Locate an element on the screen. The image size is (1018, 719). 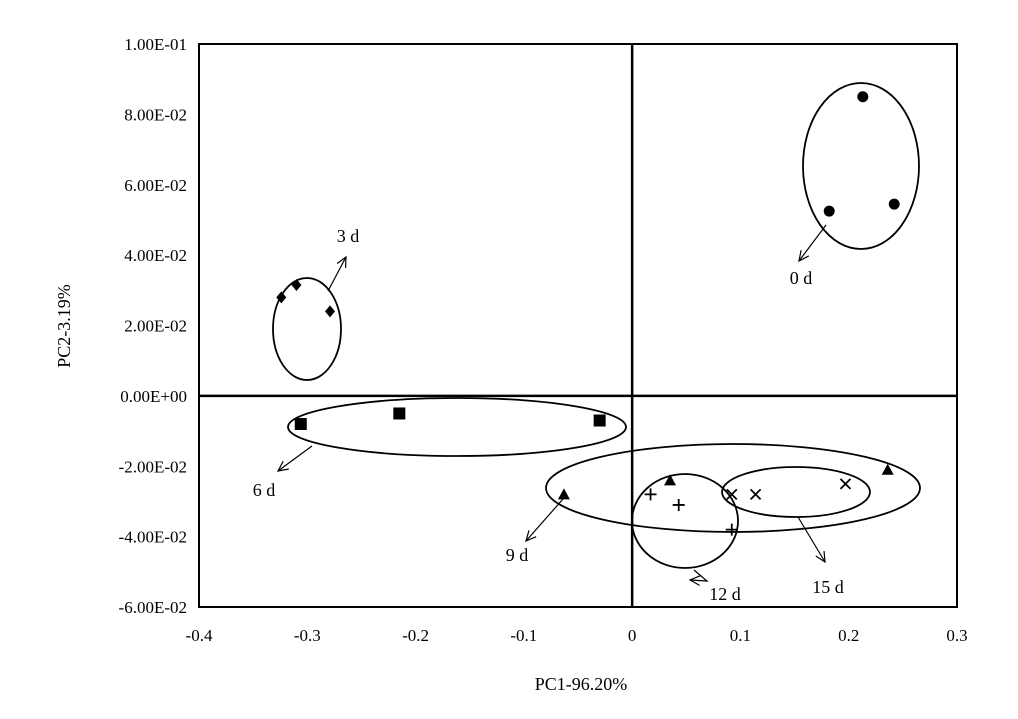
x-axis-label: PC1-96.20% is located at coordinates (581, 684).